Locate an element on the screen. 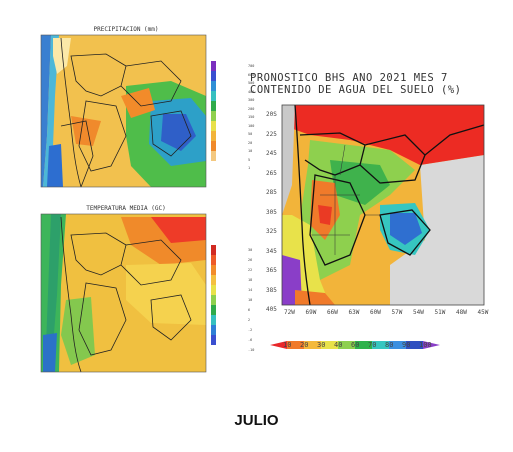 The height and width of the screenshot is (452, 513). bhs-south-orange is located at coordinates (315, 297).